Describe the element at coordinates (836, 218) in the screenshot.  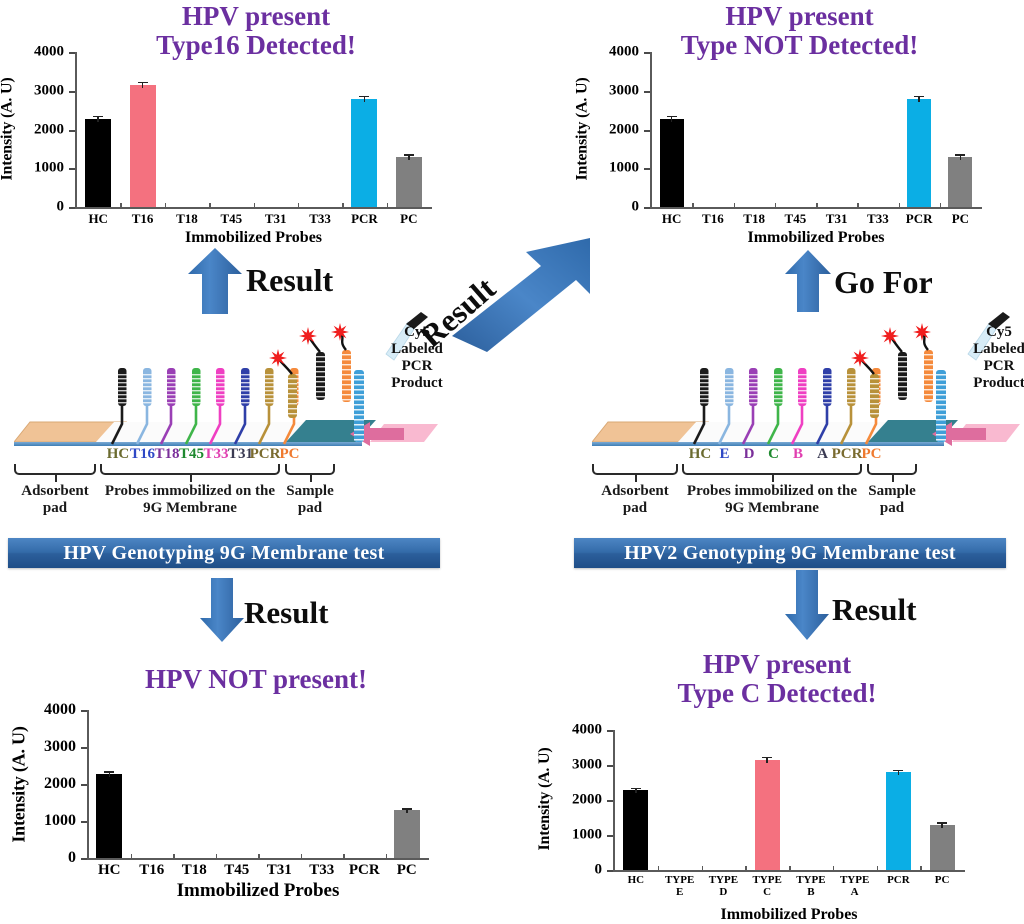
I see `x-tick-label: T31` at that location.